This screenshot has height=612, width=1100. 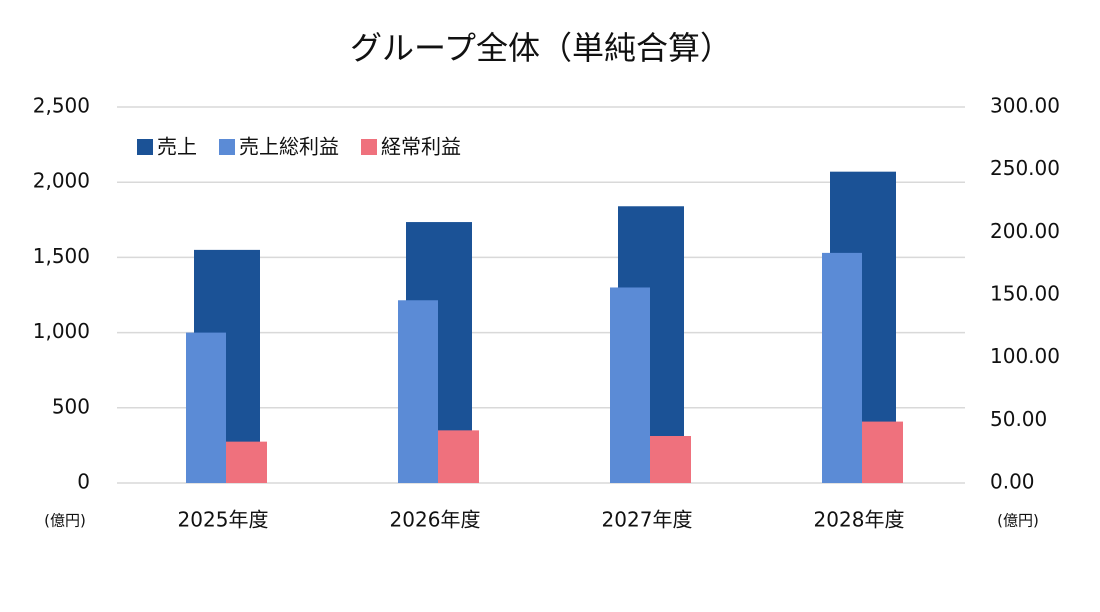 I want to click on x-tick-label: 2028年度, so click(x=859, y=520).